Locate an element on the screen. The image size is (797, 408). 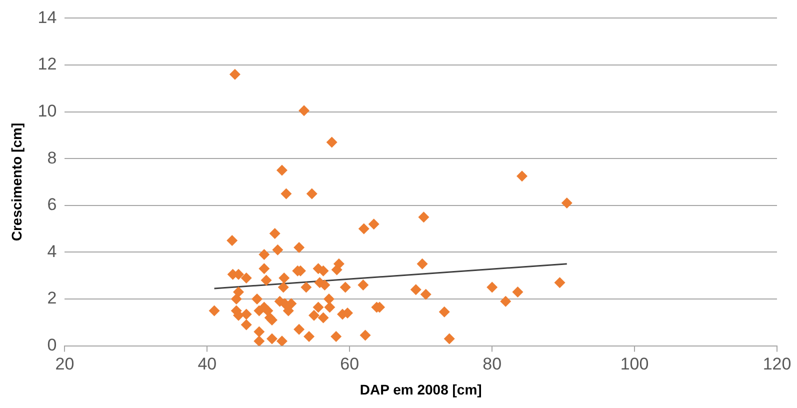
y-tick-label: 10 is located at coordinates (47, 110).